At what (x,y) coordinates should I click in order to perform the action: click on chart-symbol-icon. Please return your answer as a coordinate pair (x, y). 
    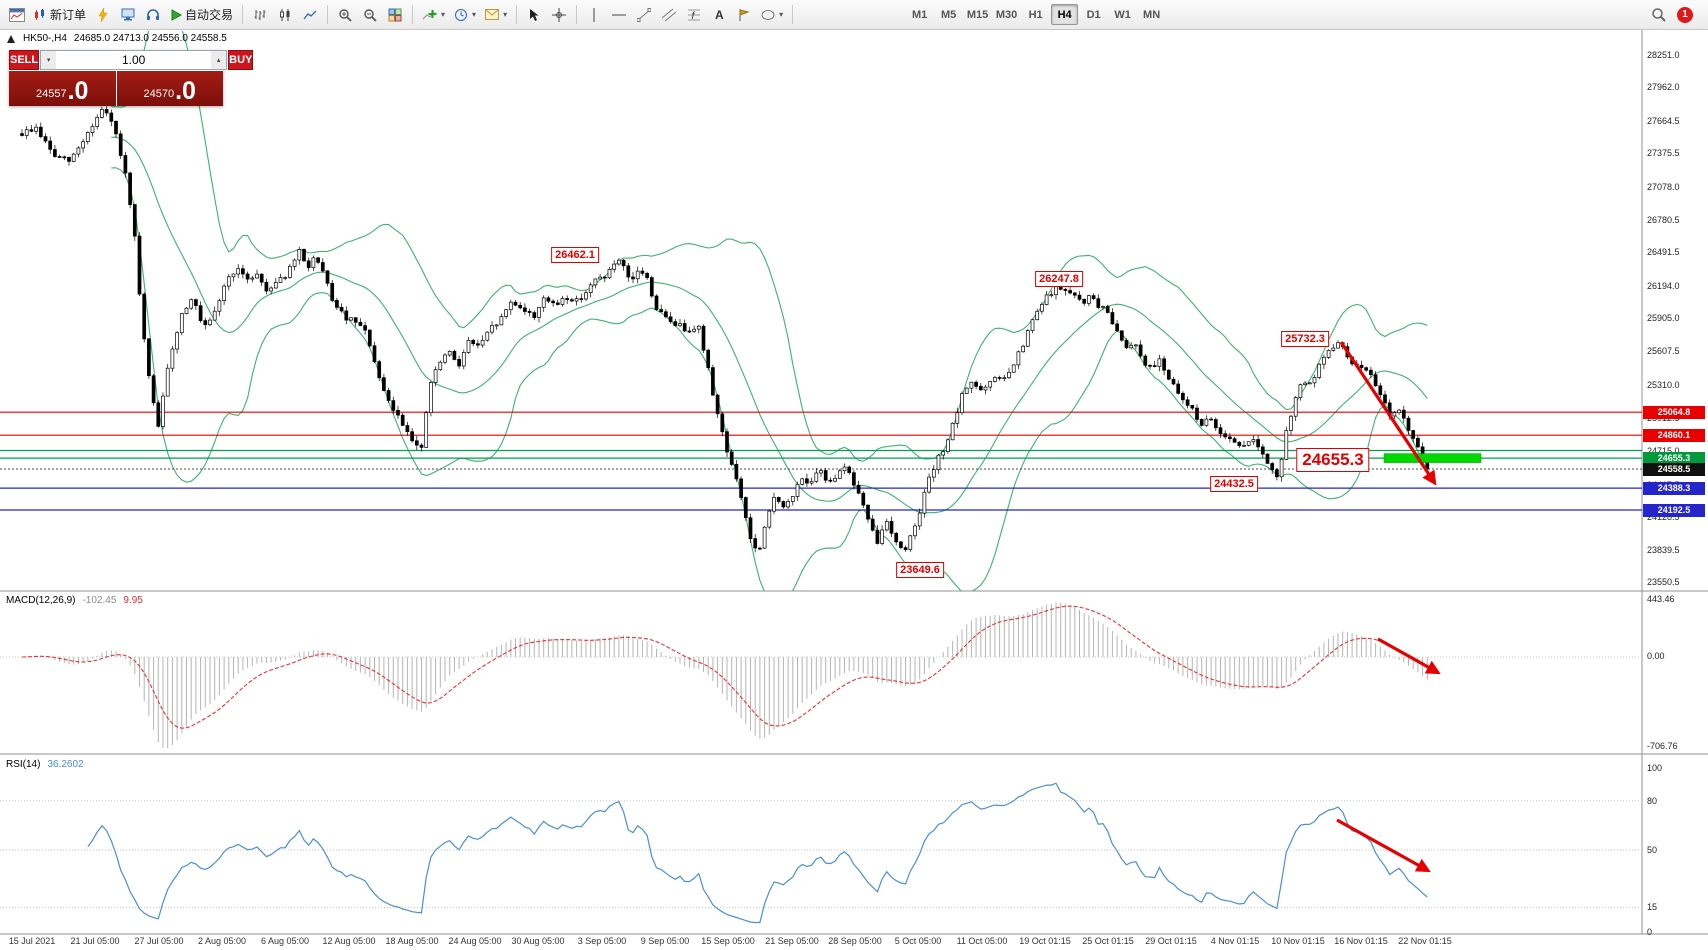
    Looking at the image, I should click on (11, 38).